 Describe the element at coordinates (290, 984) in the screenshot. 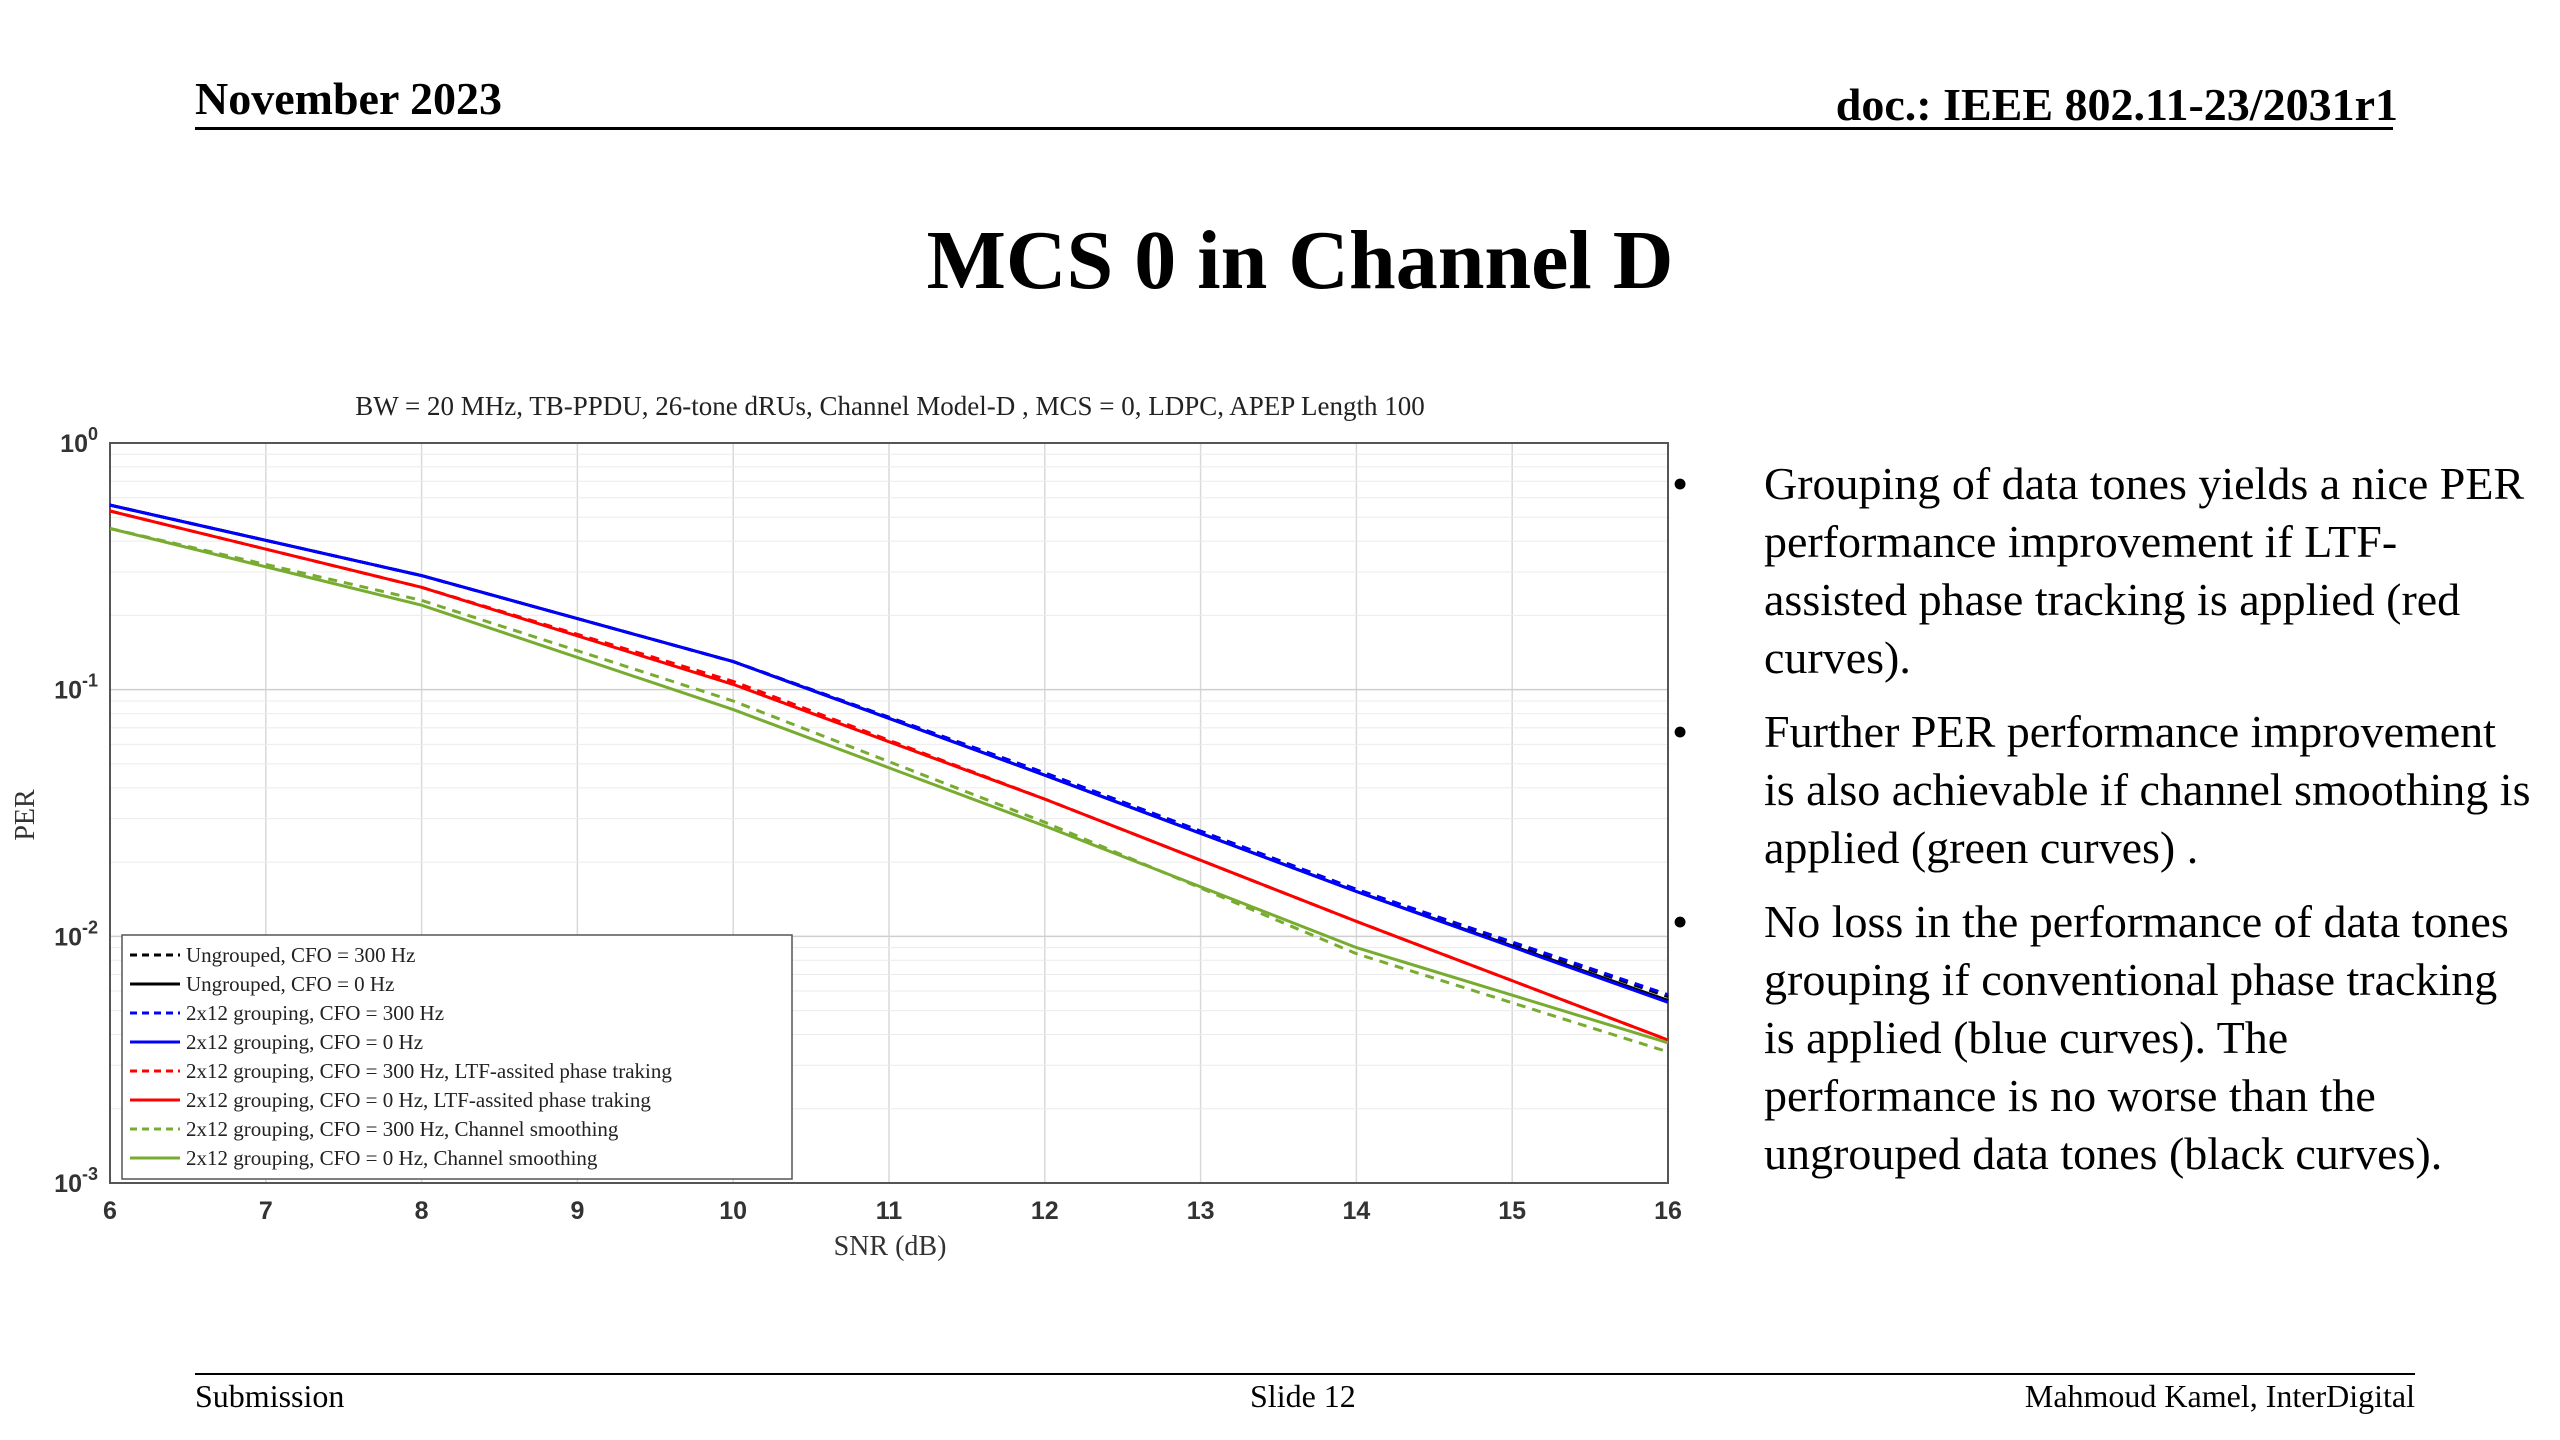

I see `legend-label: Ungrouped, CFO = 0 Hz` at that location.